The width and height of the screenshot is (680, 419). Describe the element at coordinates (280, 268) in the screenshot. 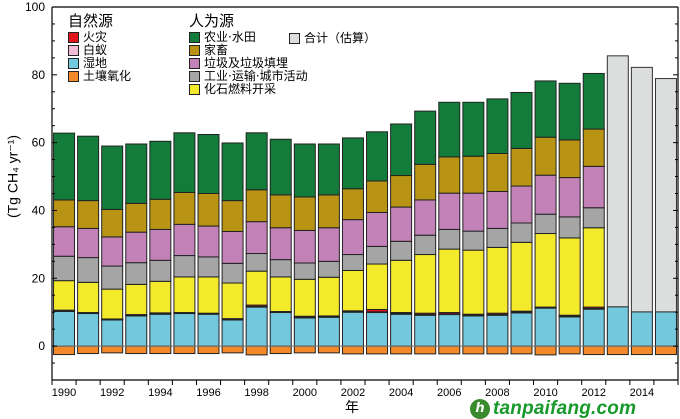

I see `bar-industry-1999` at that location.